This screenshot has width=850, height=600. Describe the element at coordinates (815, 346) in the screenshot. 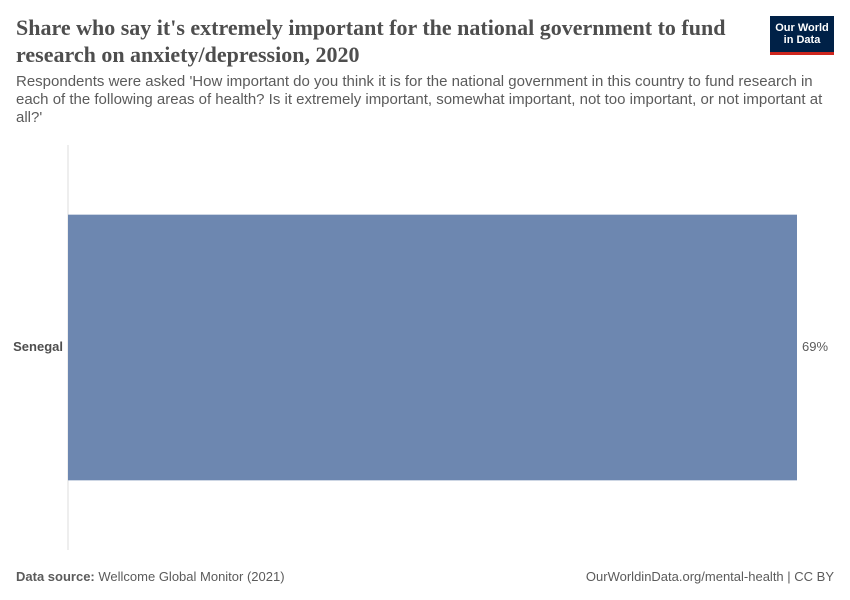

I see `value-label: 69%` at that location.